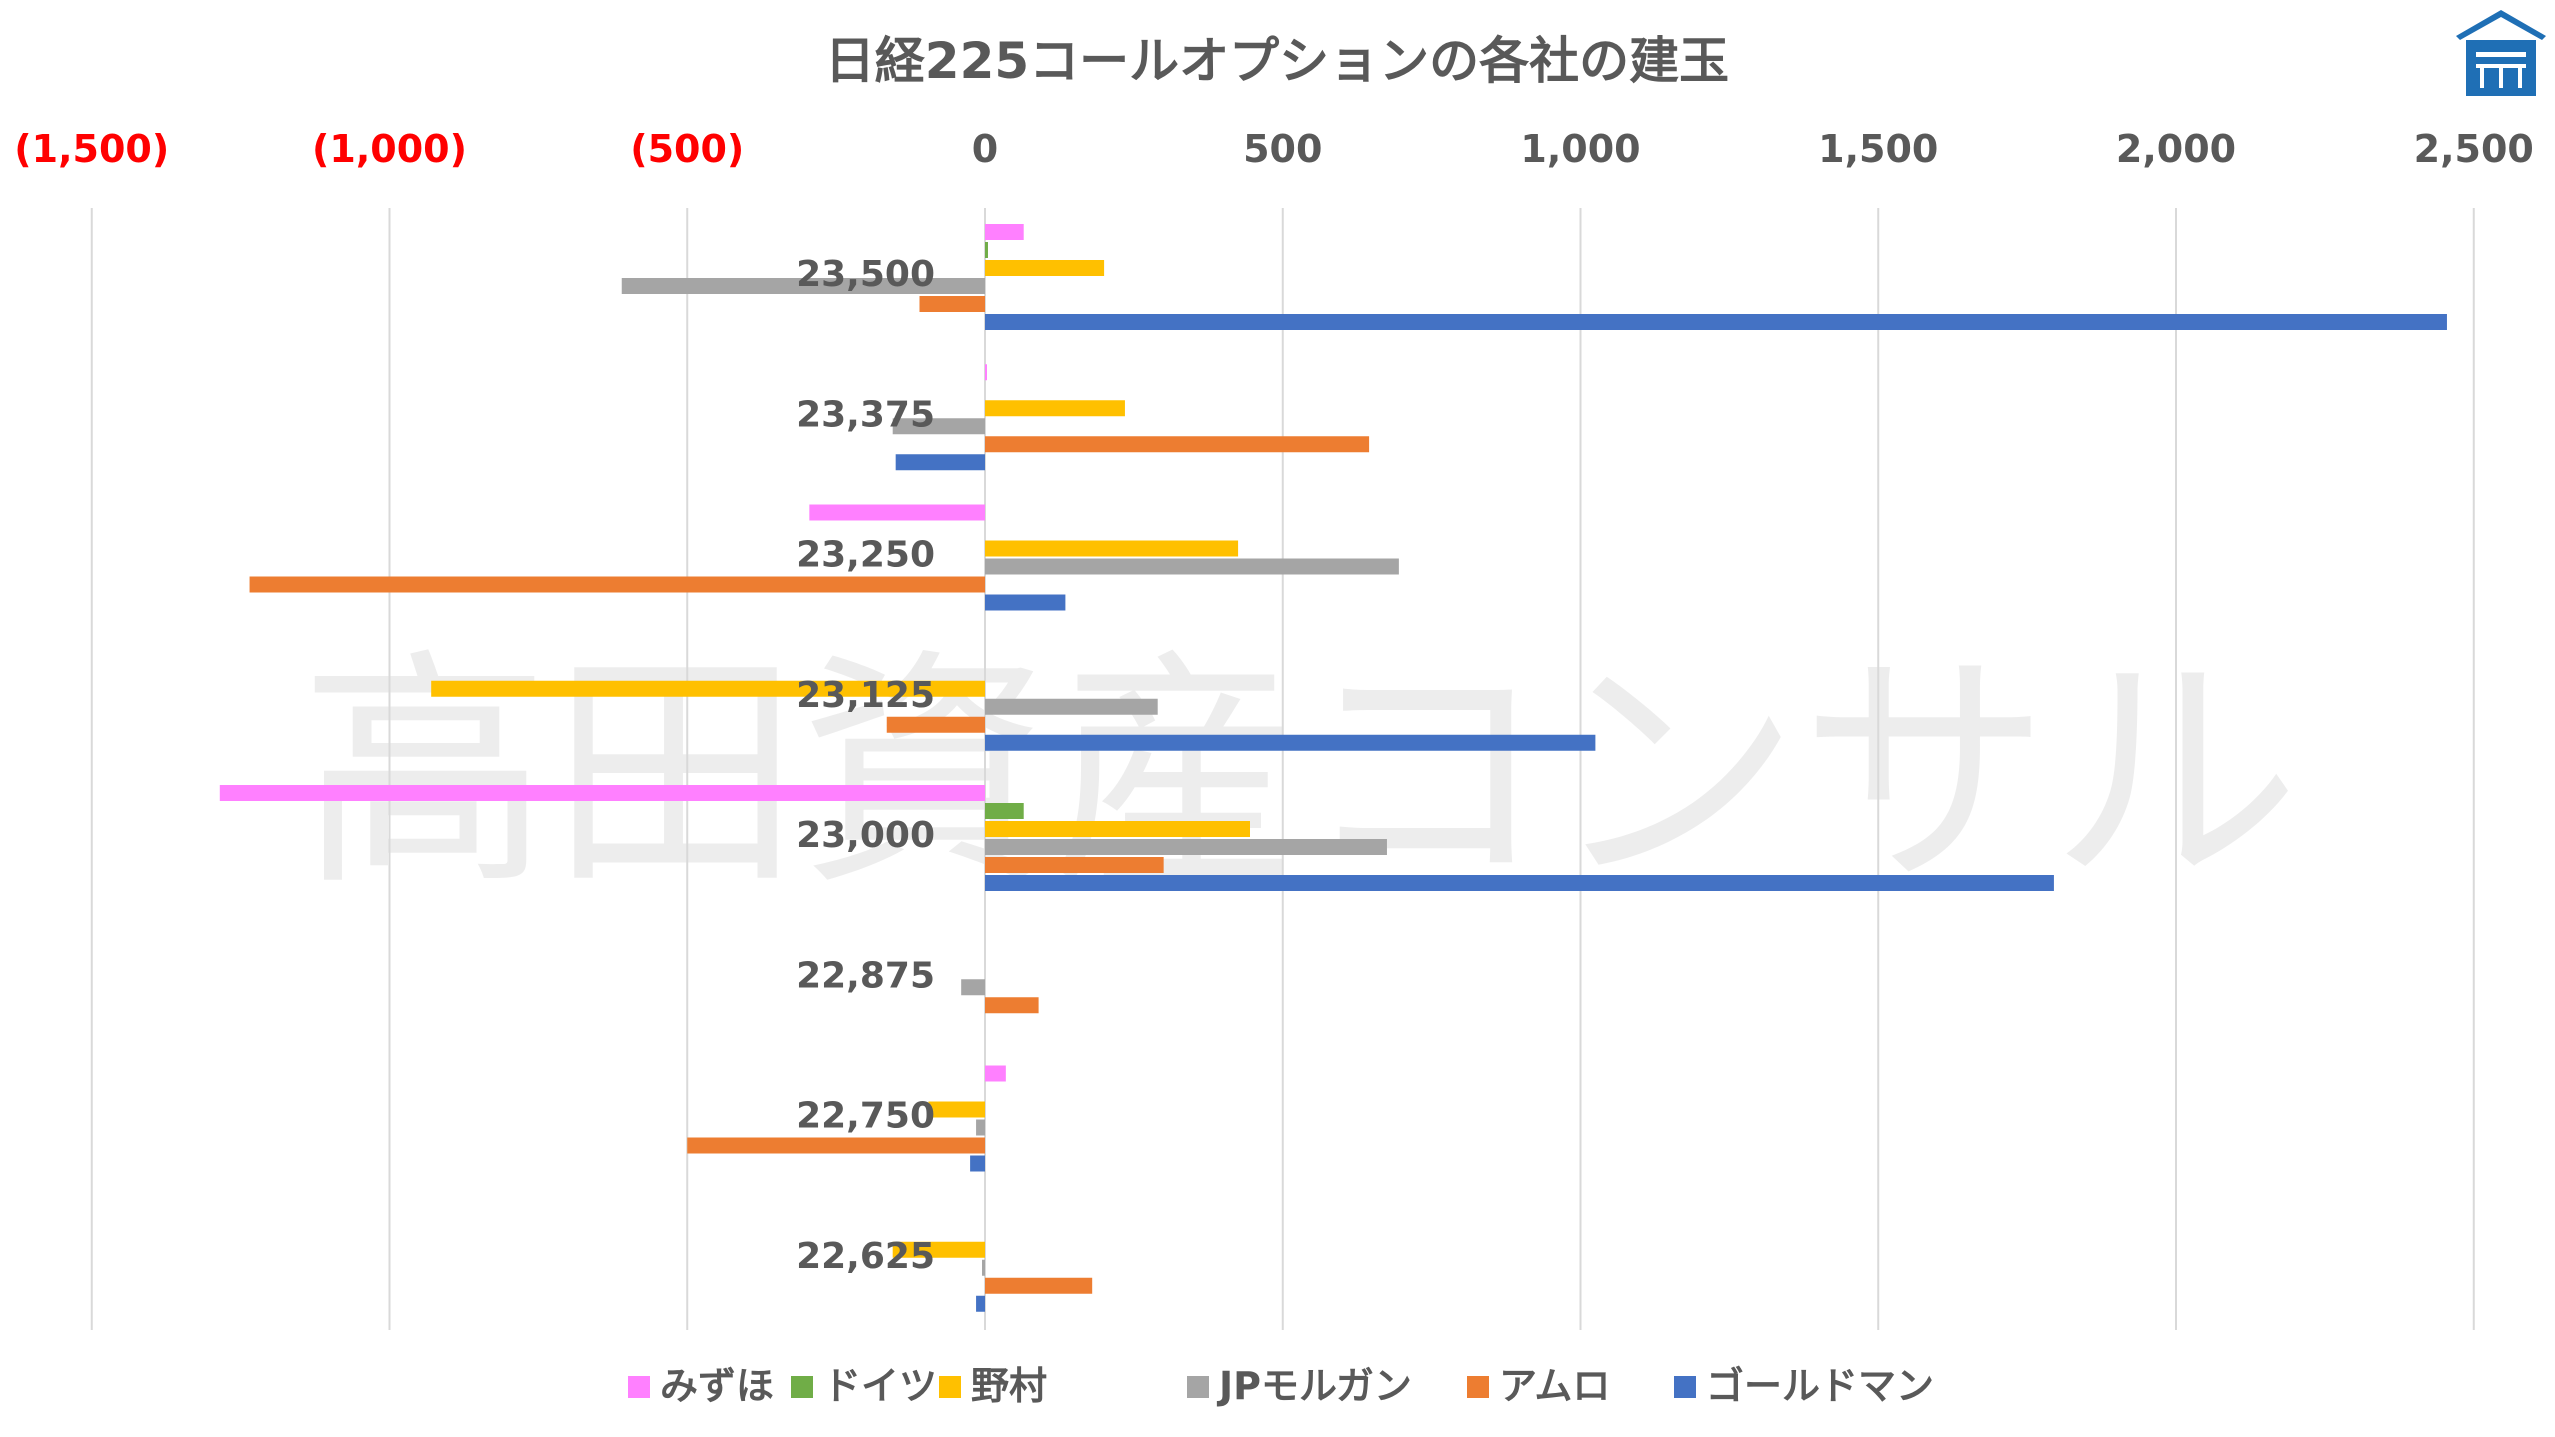 The height and width of the screenshot is (1437, 2555). I want to click on x-tick-label: 2,000, so click(2176, 149).